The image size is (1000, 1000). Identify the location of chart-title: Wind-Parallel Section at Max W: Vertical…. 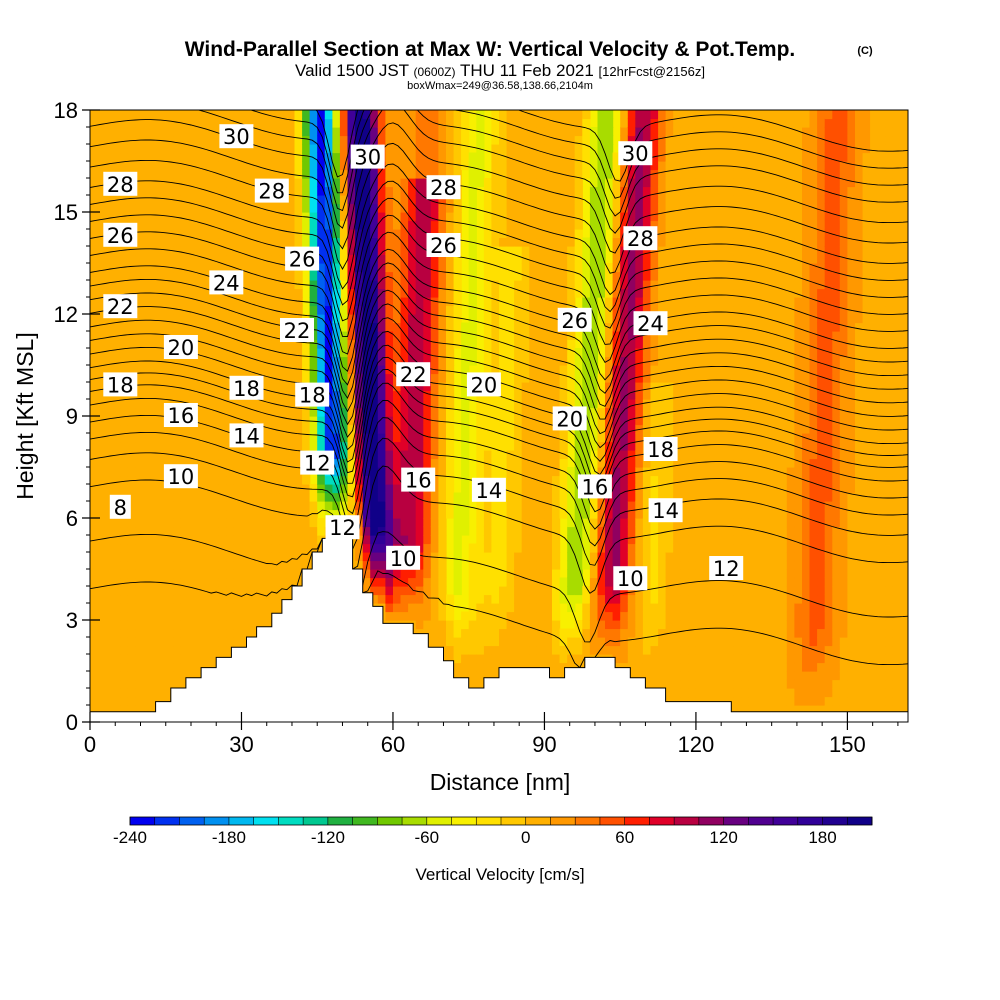
(490, 49).